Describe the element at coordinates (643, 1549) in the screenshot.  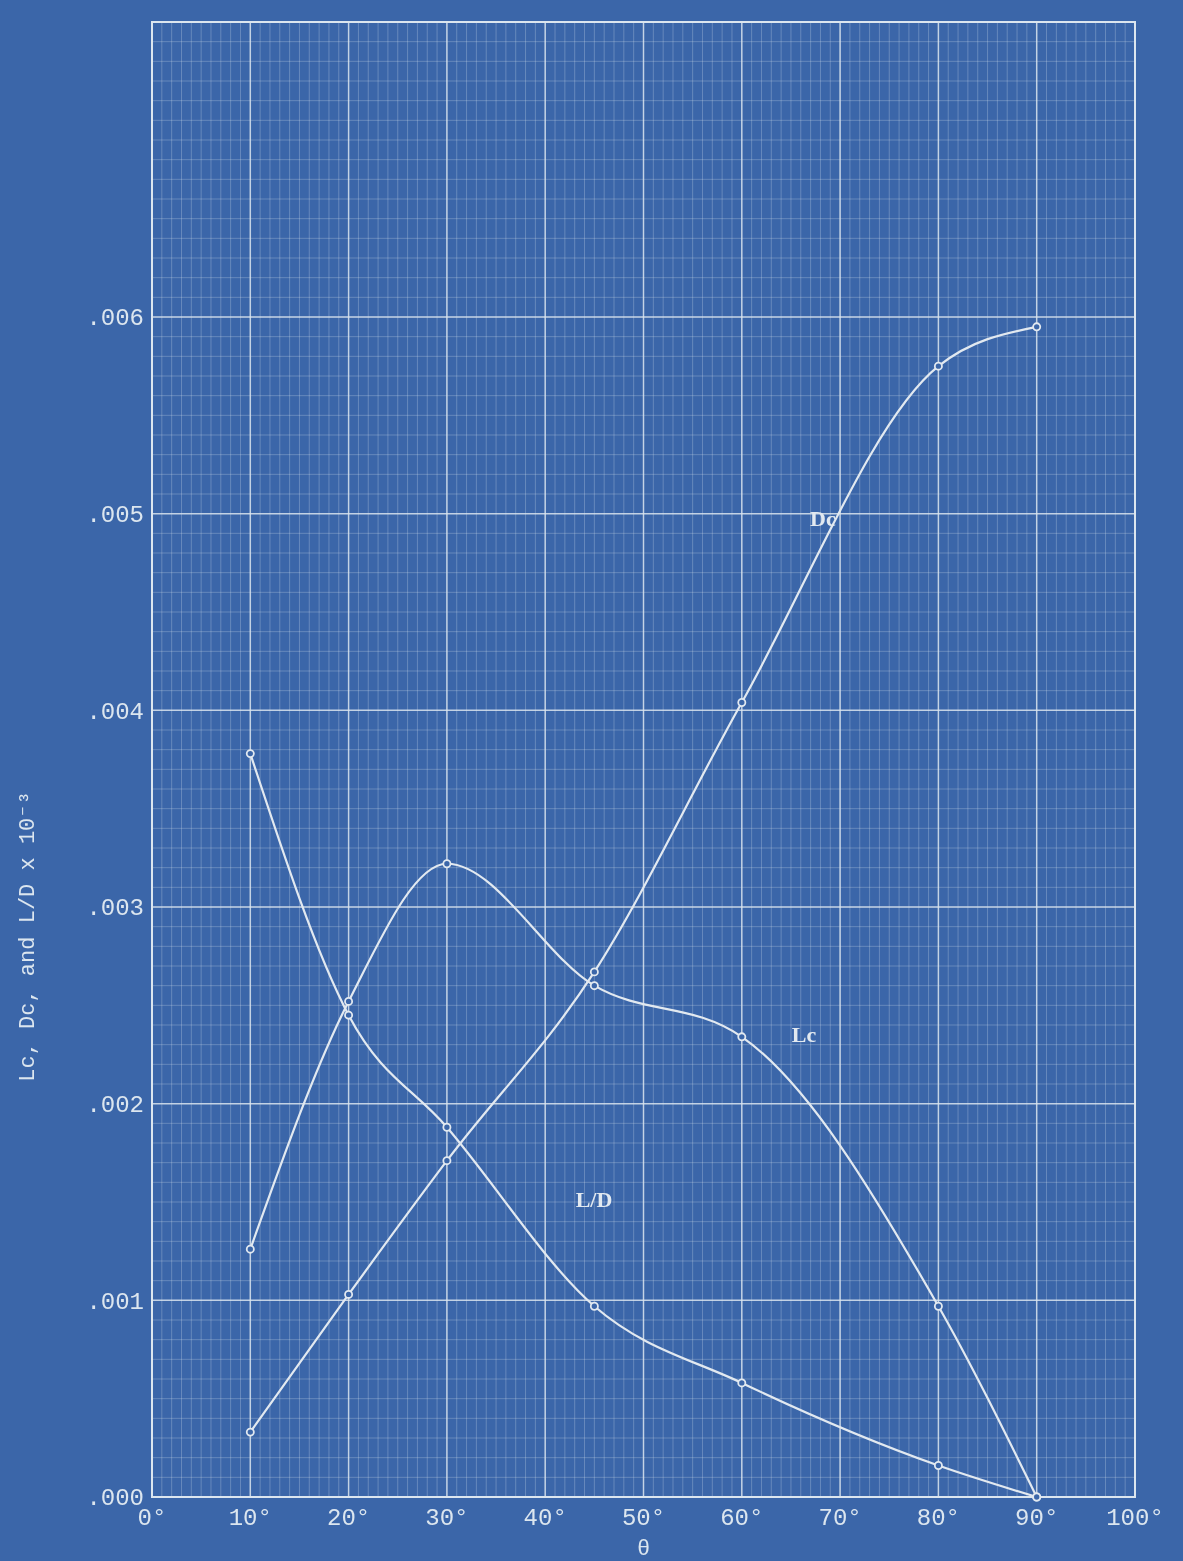
I see `x-axis-title: θ` at that location.